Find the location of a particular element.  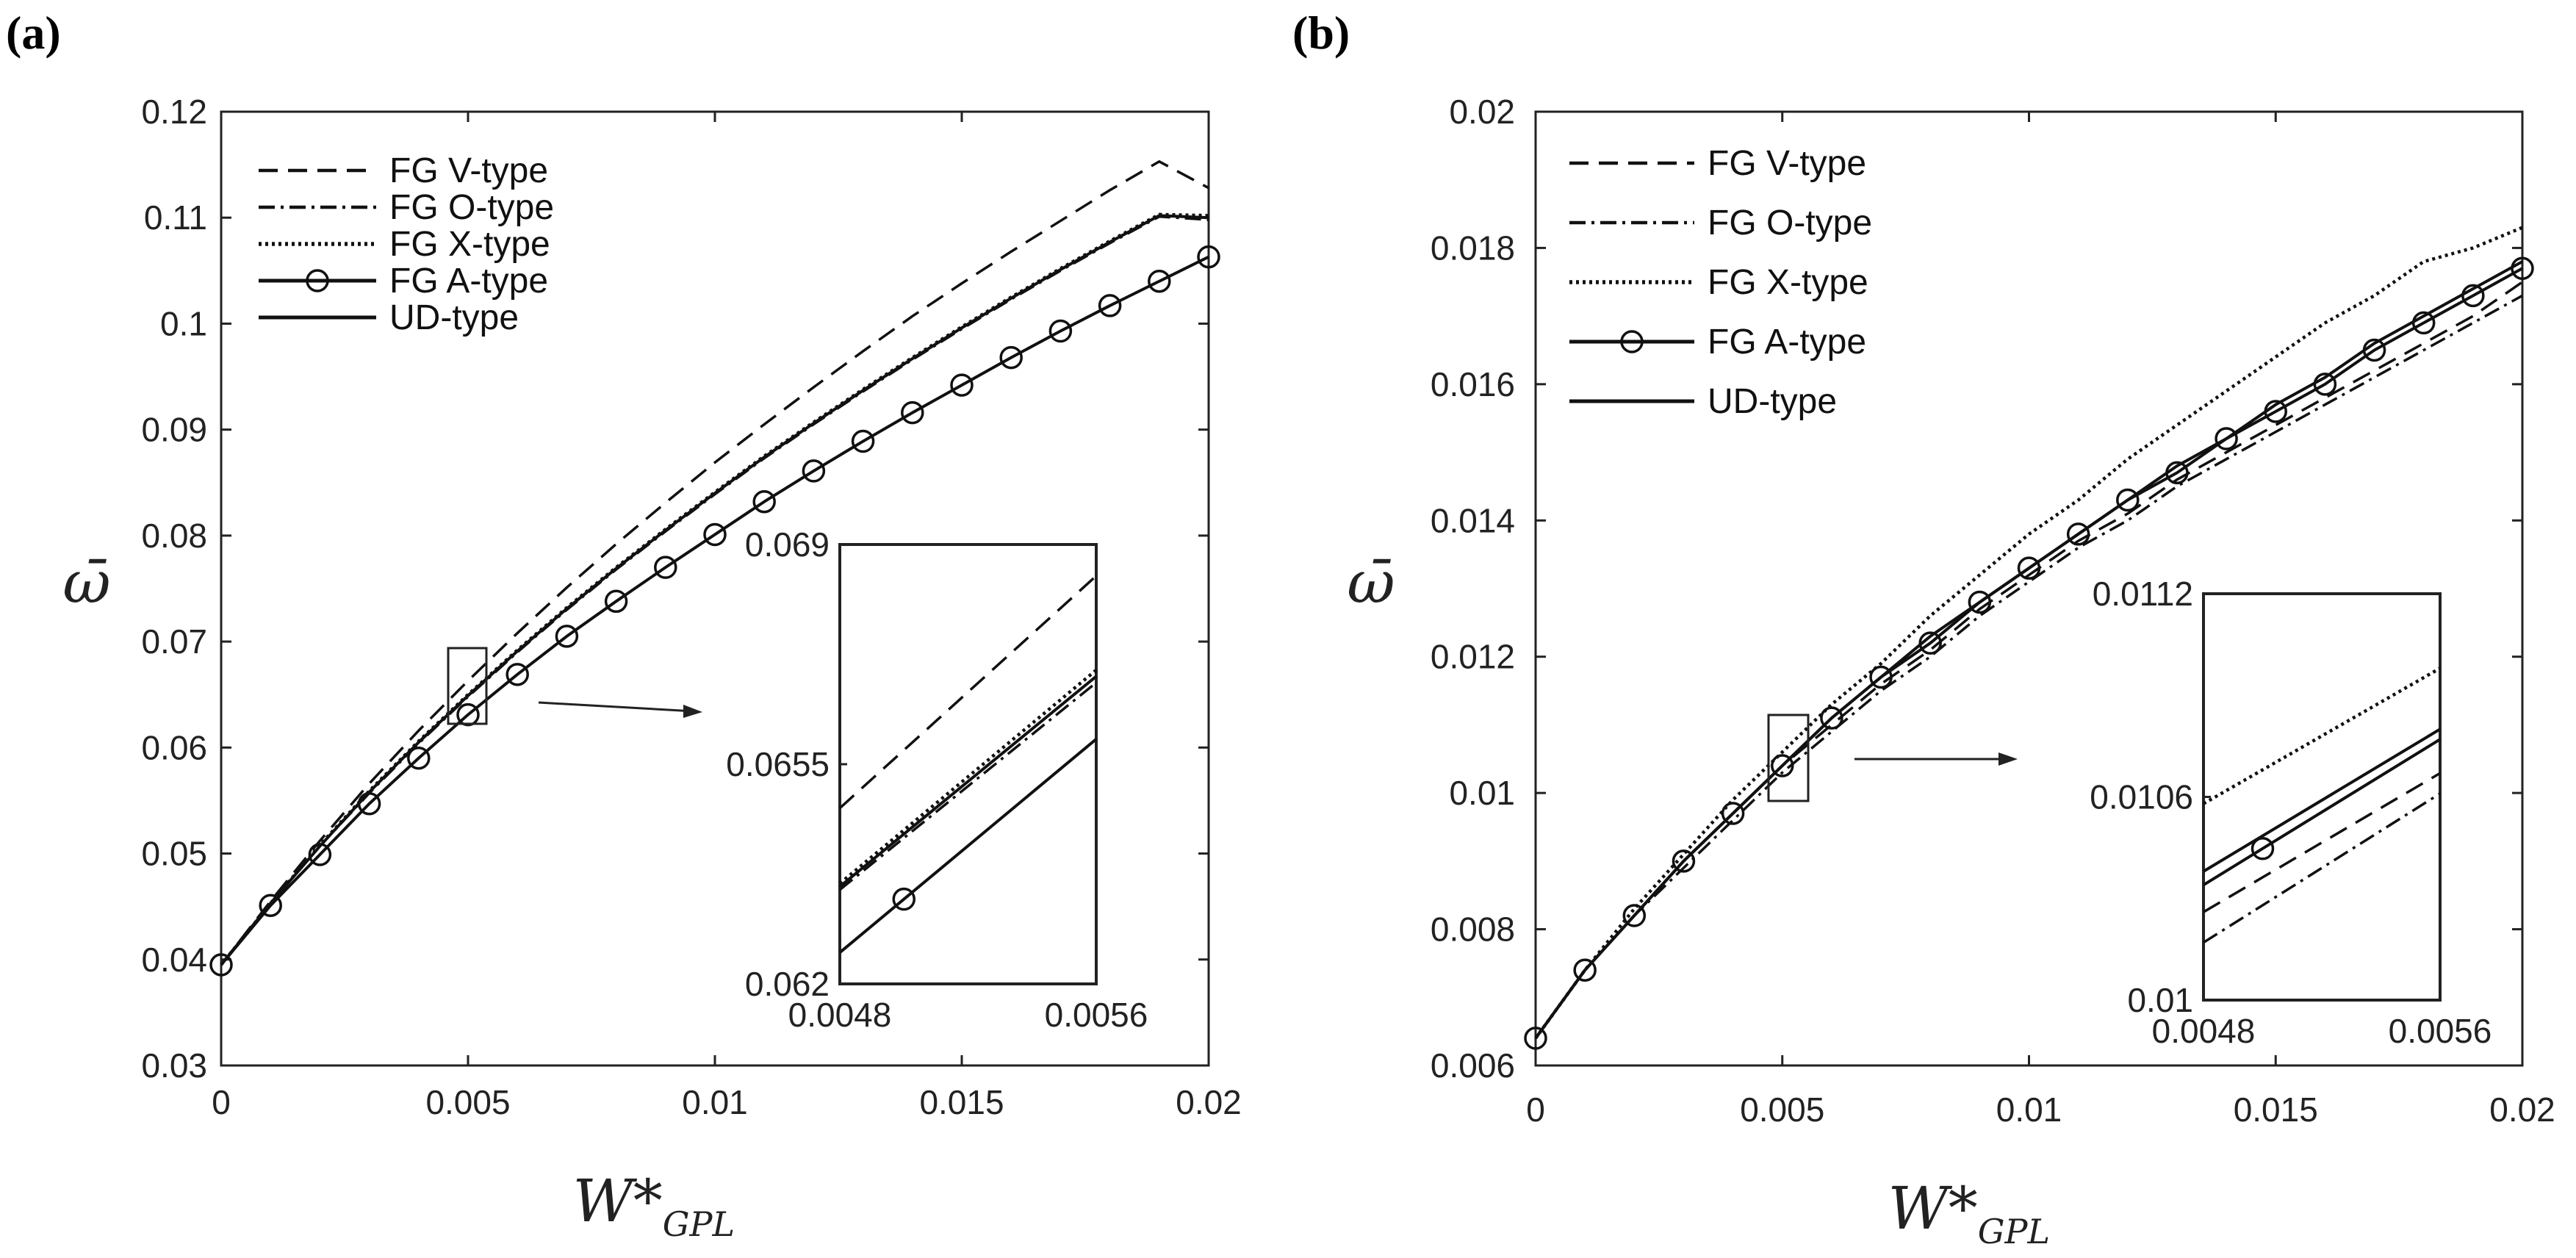

zoom-arrow-head-a is located at coordinates (692, 711).